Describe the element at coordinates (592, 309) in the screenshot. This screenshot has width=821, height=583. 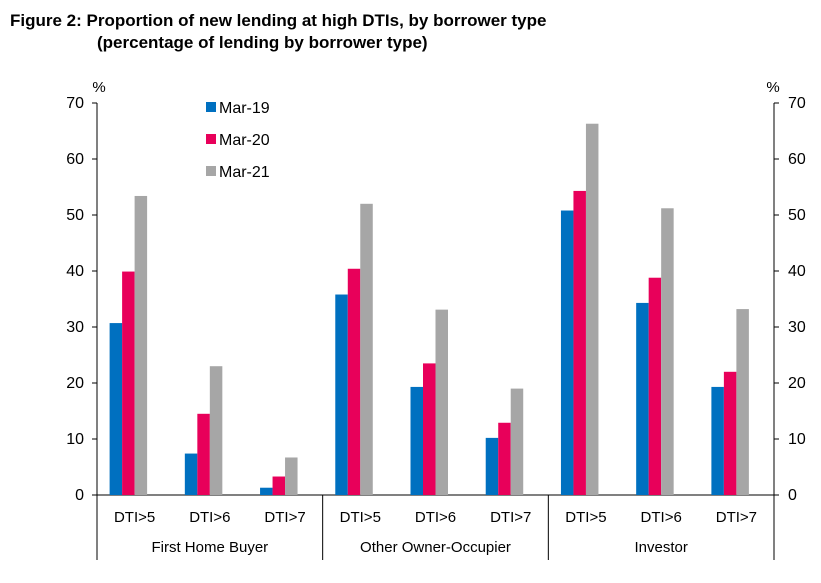
I see `bar-mar-21-investor-dtigt5` at that location.